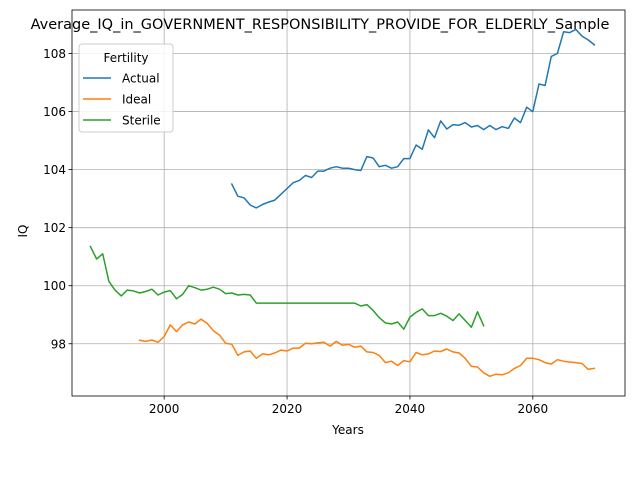 The height and width of the screenshot is (480, 640). I want to click on y-tick-label: 106, so click(54, 112).